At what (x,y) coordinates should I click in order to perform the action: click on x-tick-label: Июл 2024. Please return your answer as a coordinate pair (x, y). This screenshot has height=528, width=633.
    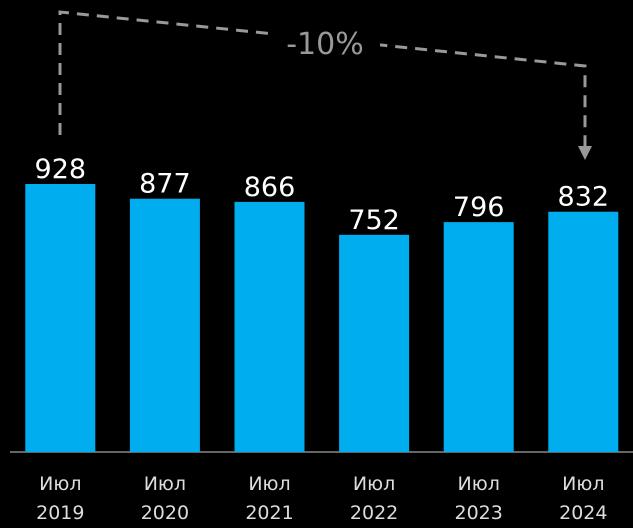
    Looking at the image, I should click on (583, 498).